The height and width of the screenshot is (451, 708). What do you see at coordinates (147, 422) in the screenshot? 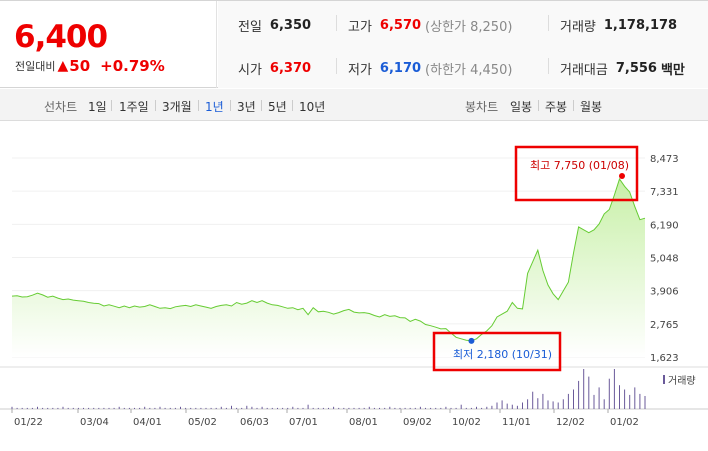
I see `x-tick-label: 04/01` at bounding box center [147, 422].